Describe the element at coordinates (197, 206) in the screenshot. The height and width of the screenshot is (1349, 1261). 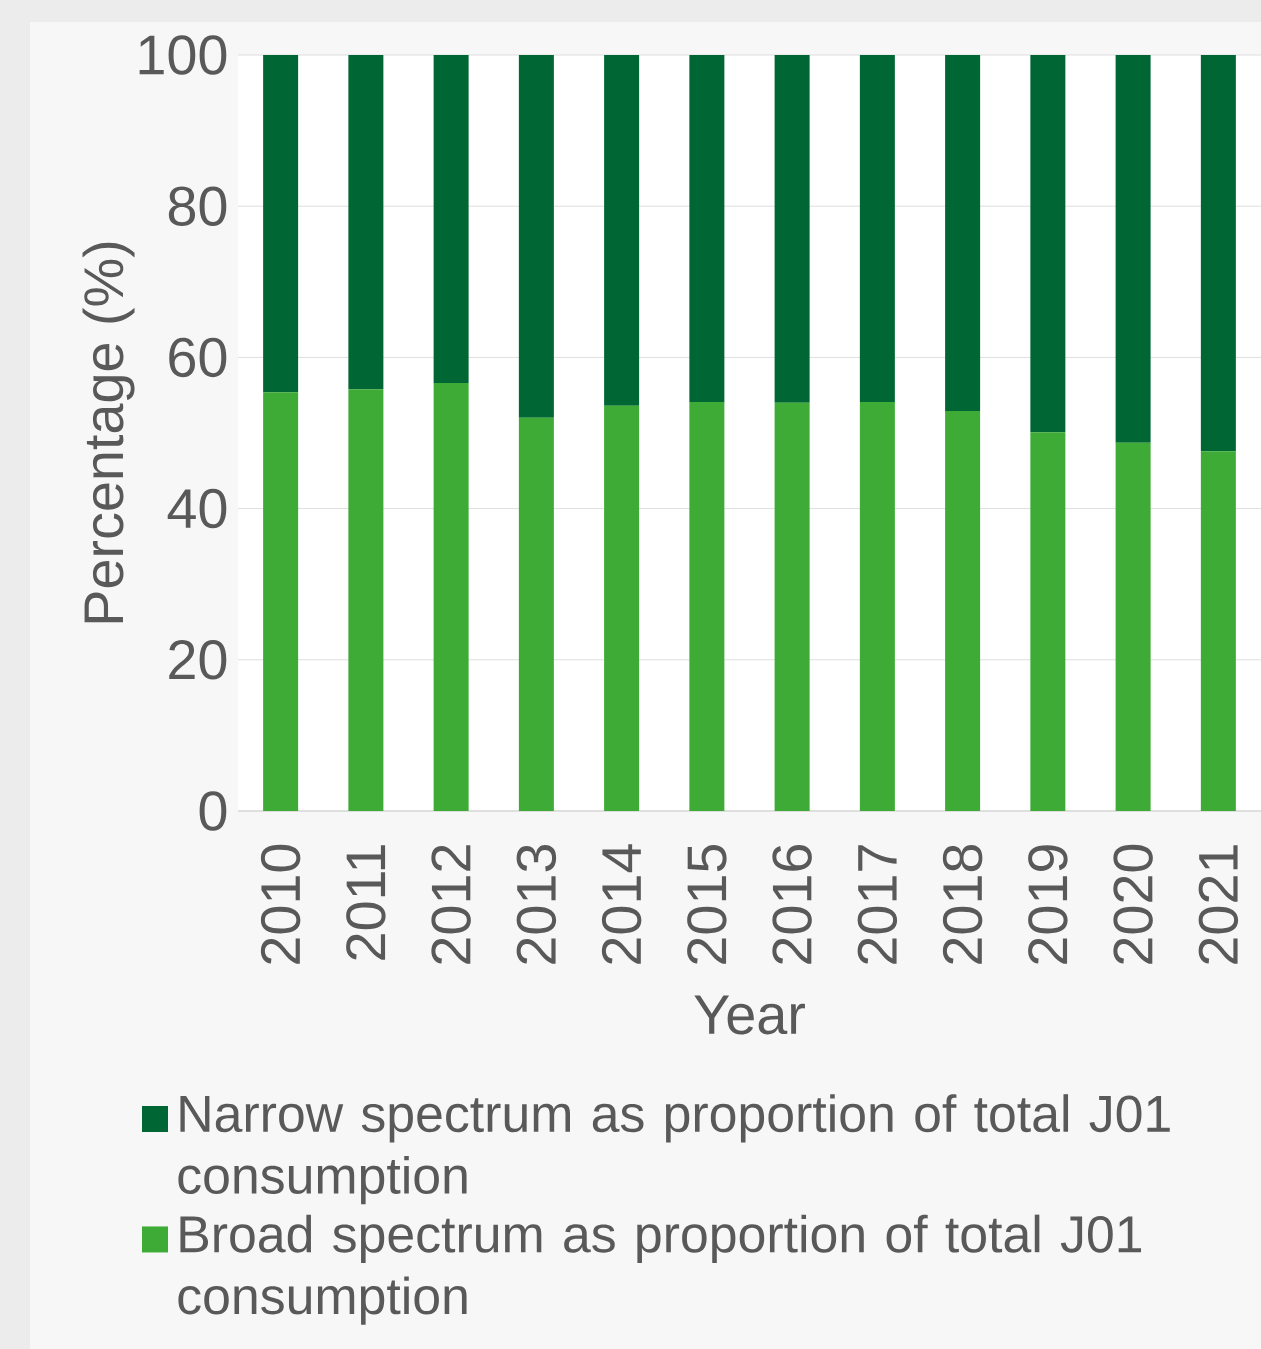
I see `y-tick-label: 80` at that location.